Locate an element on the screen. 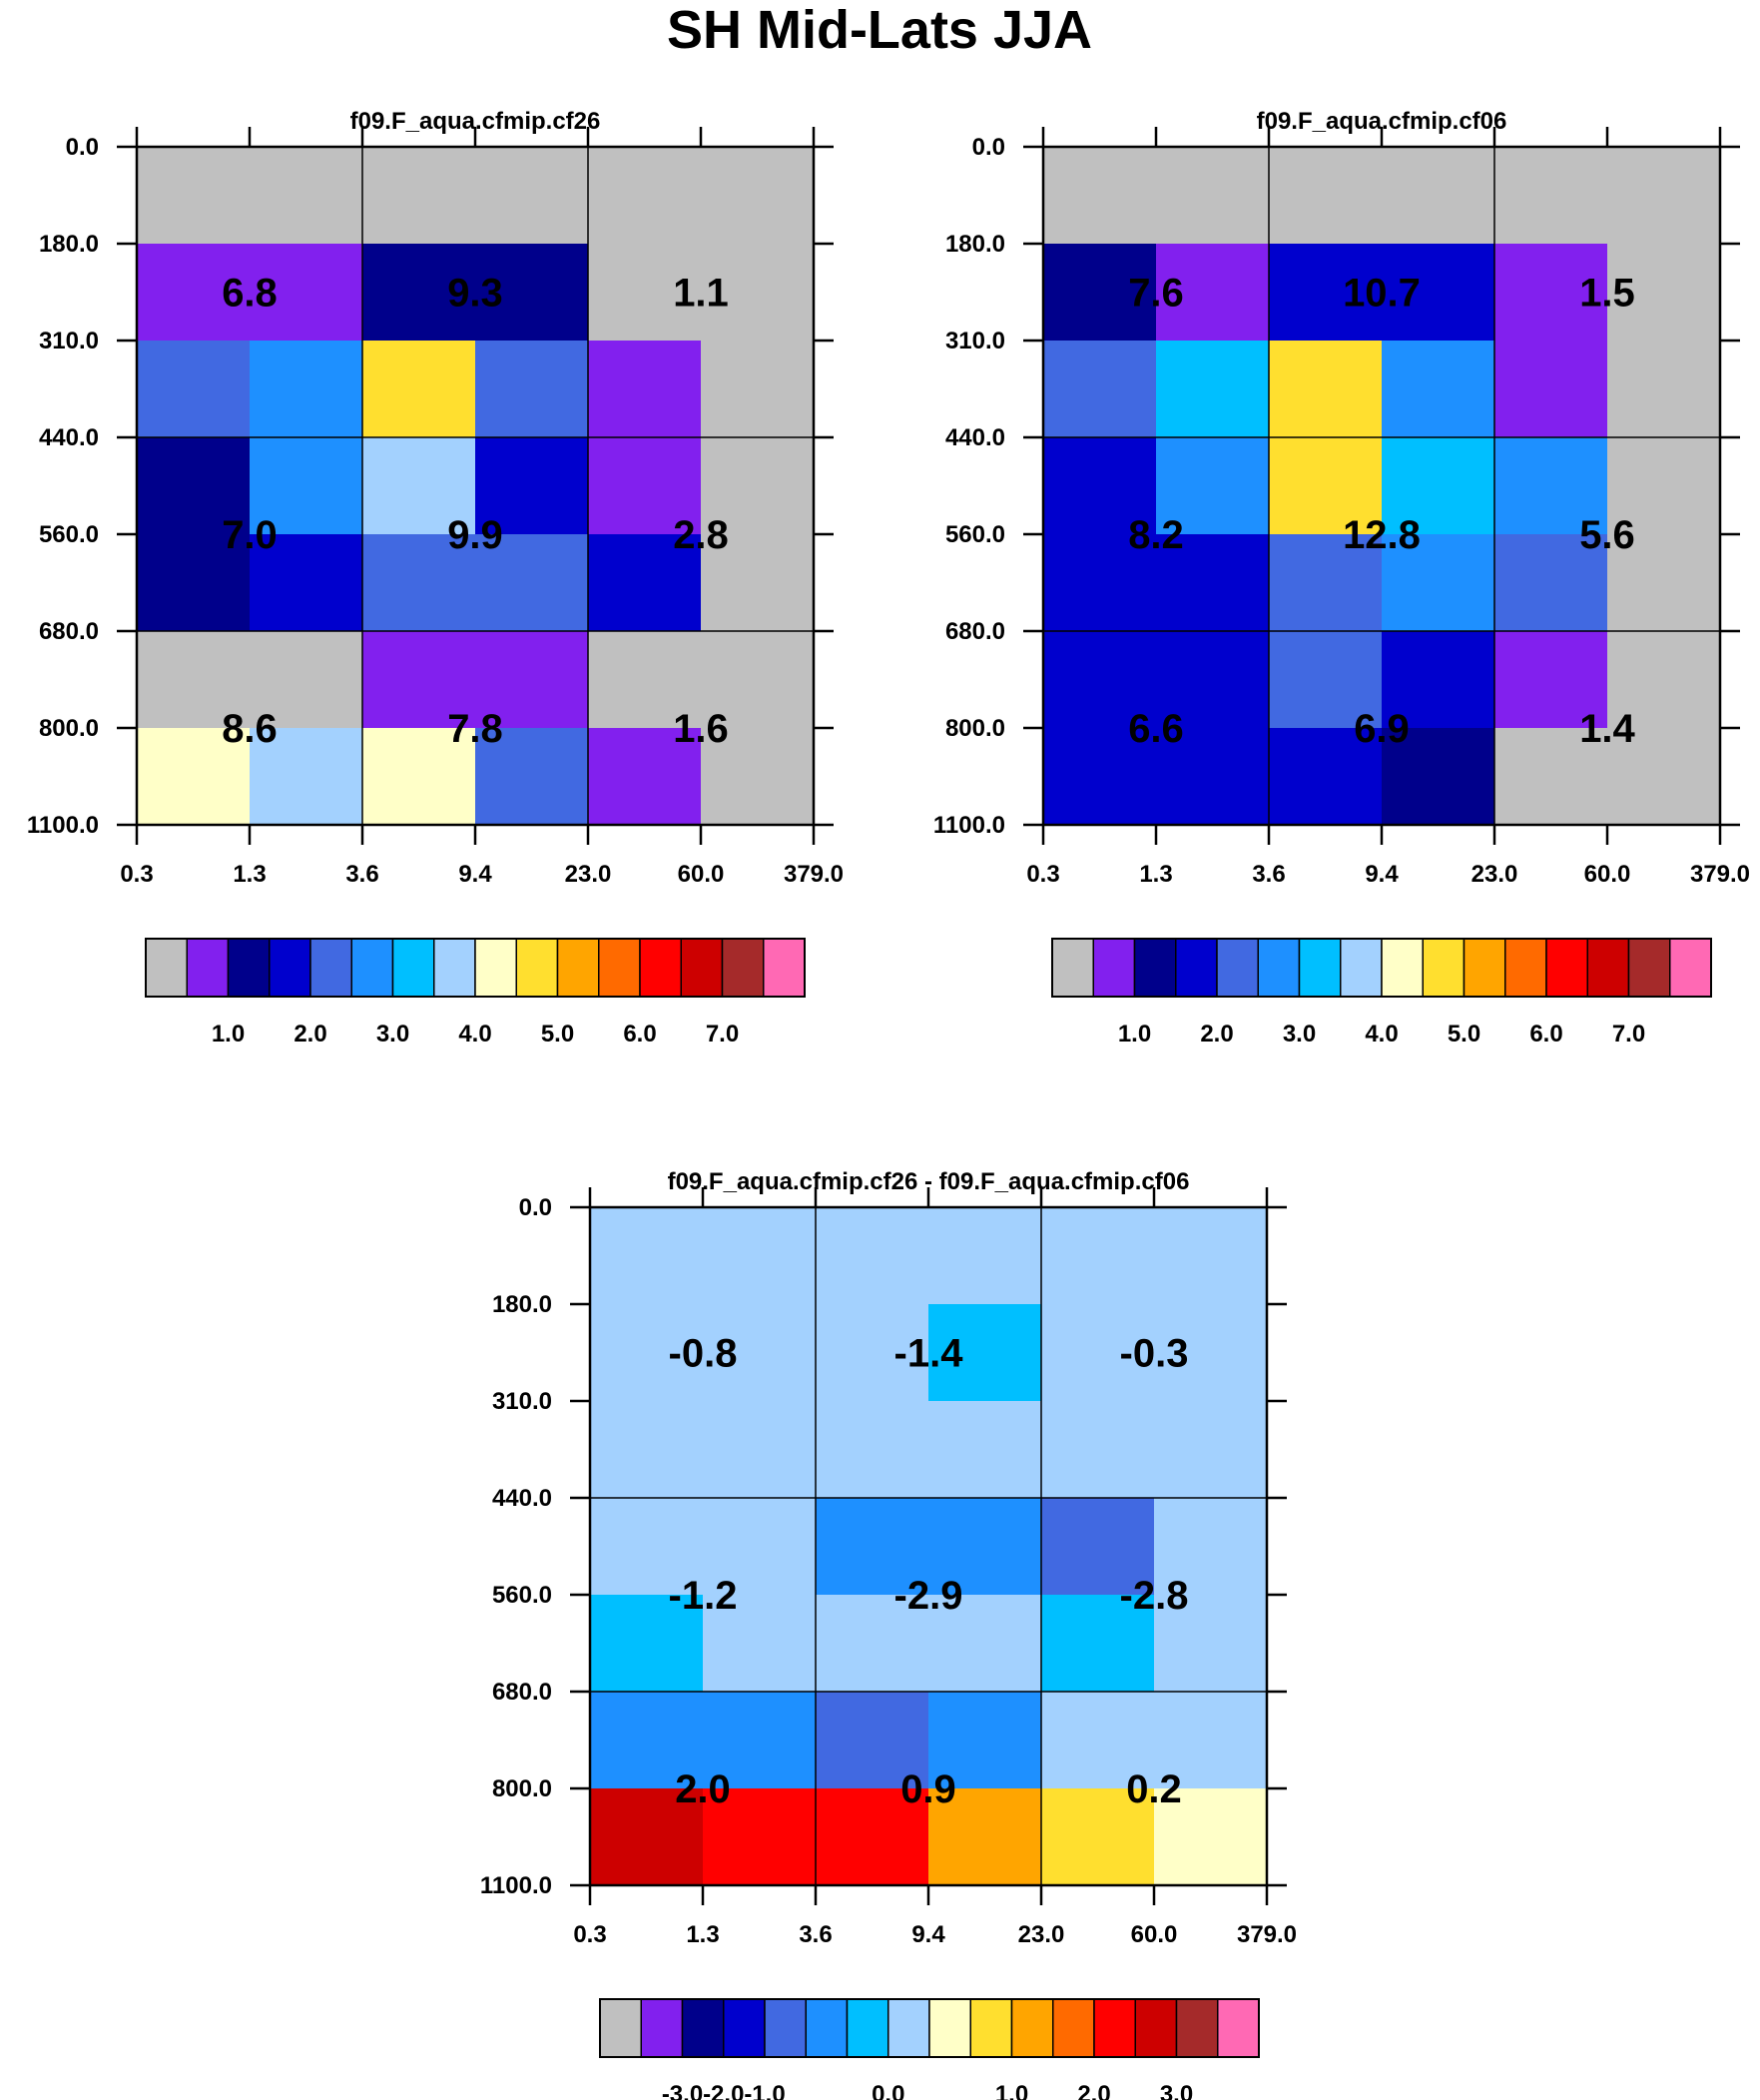 This screenshot has width=1760, height=2100. y-tick-label: 0.0 is located at coordinates (535, 1207).